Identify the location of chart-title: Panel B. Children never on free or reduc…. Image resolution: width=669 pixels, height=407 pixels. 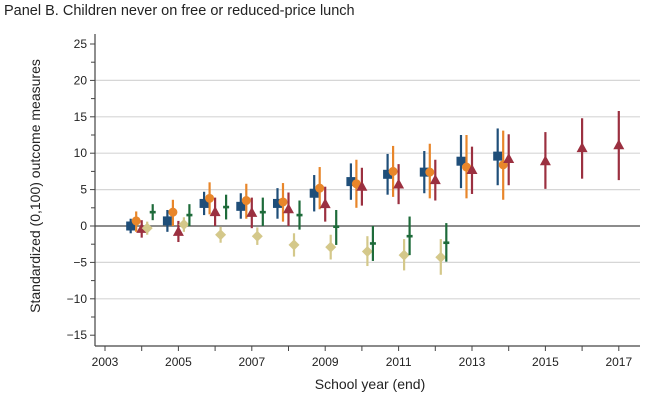
(179, 11).